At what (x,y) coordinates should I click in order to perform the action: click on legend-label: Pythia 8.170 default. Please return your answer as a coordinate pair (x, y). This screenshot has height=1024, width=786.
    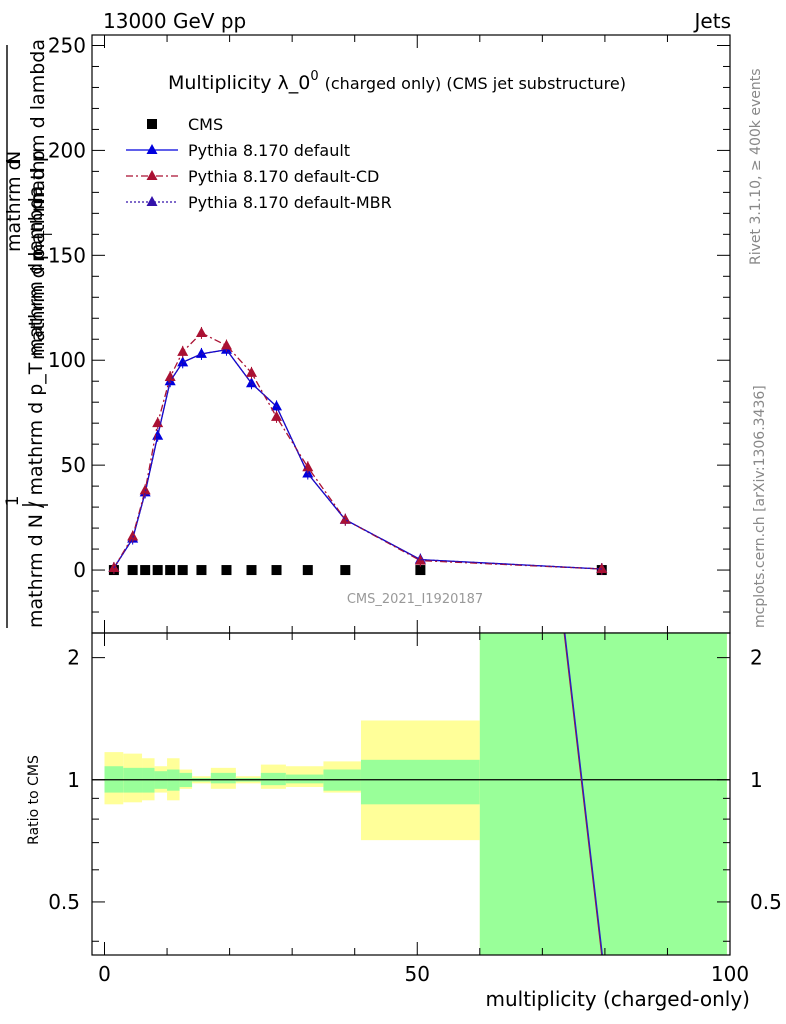
    Looking at the image, I should click on (269, 150).